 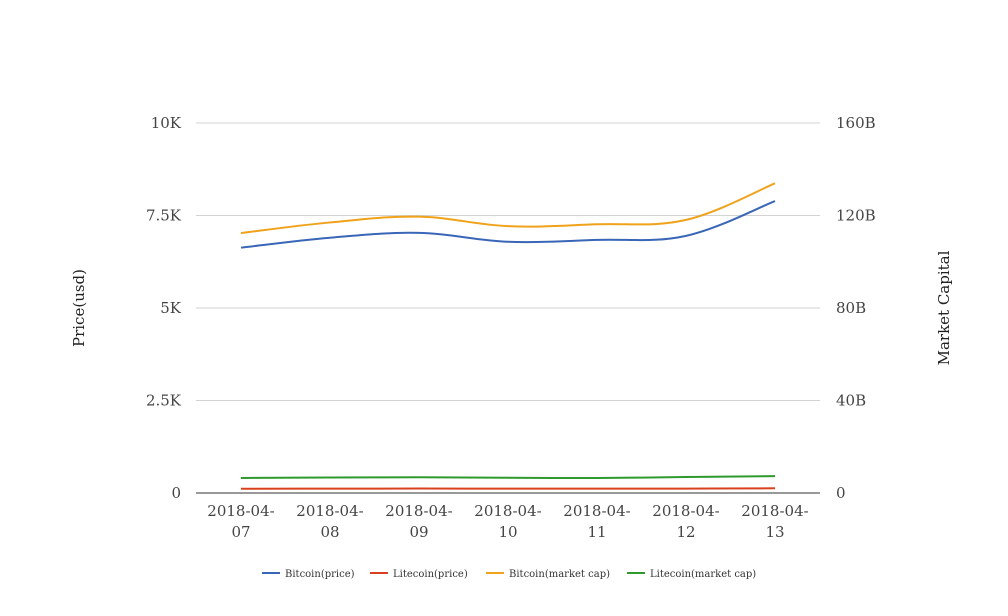 What do you see at coordinates (596, 532) in the screenshot?
I see `x-tick-label-line: 11` at bounding box center [596, 532].